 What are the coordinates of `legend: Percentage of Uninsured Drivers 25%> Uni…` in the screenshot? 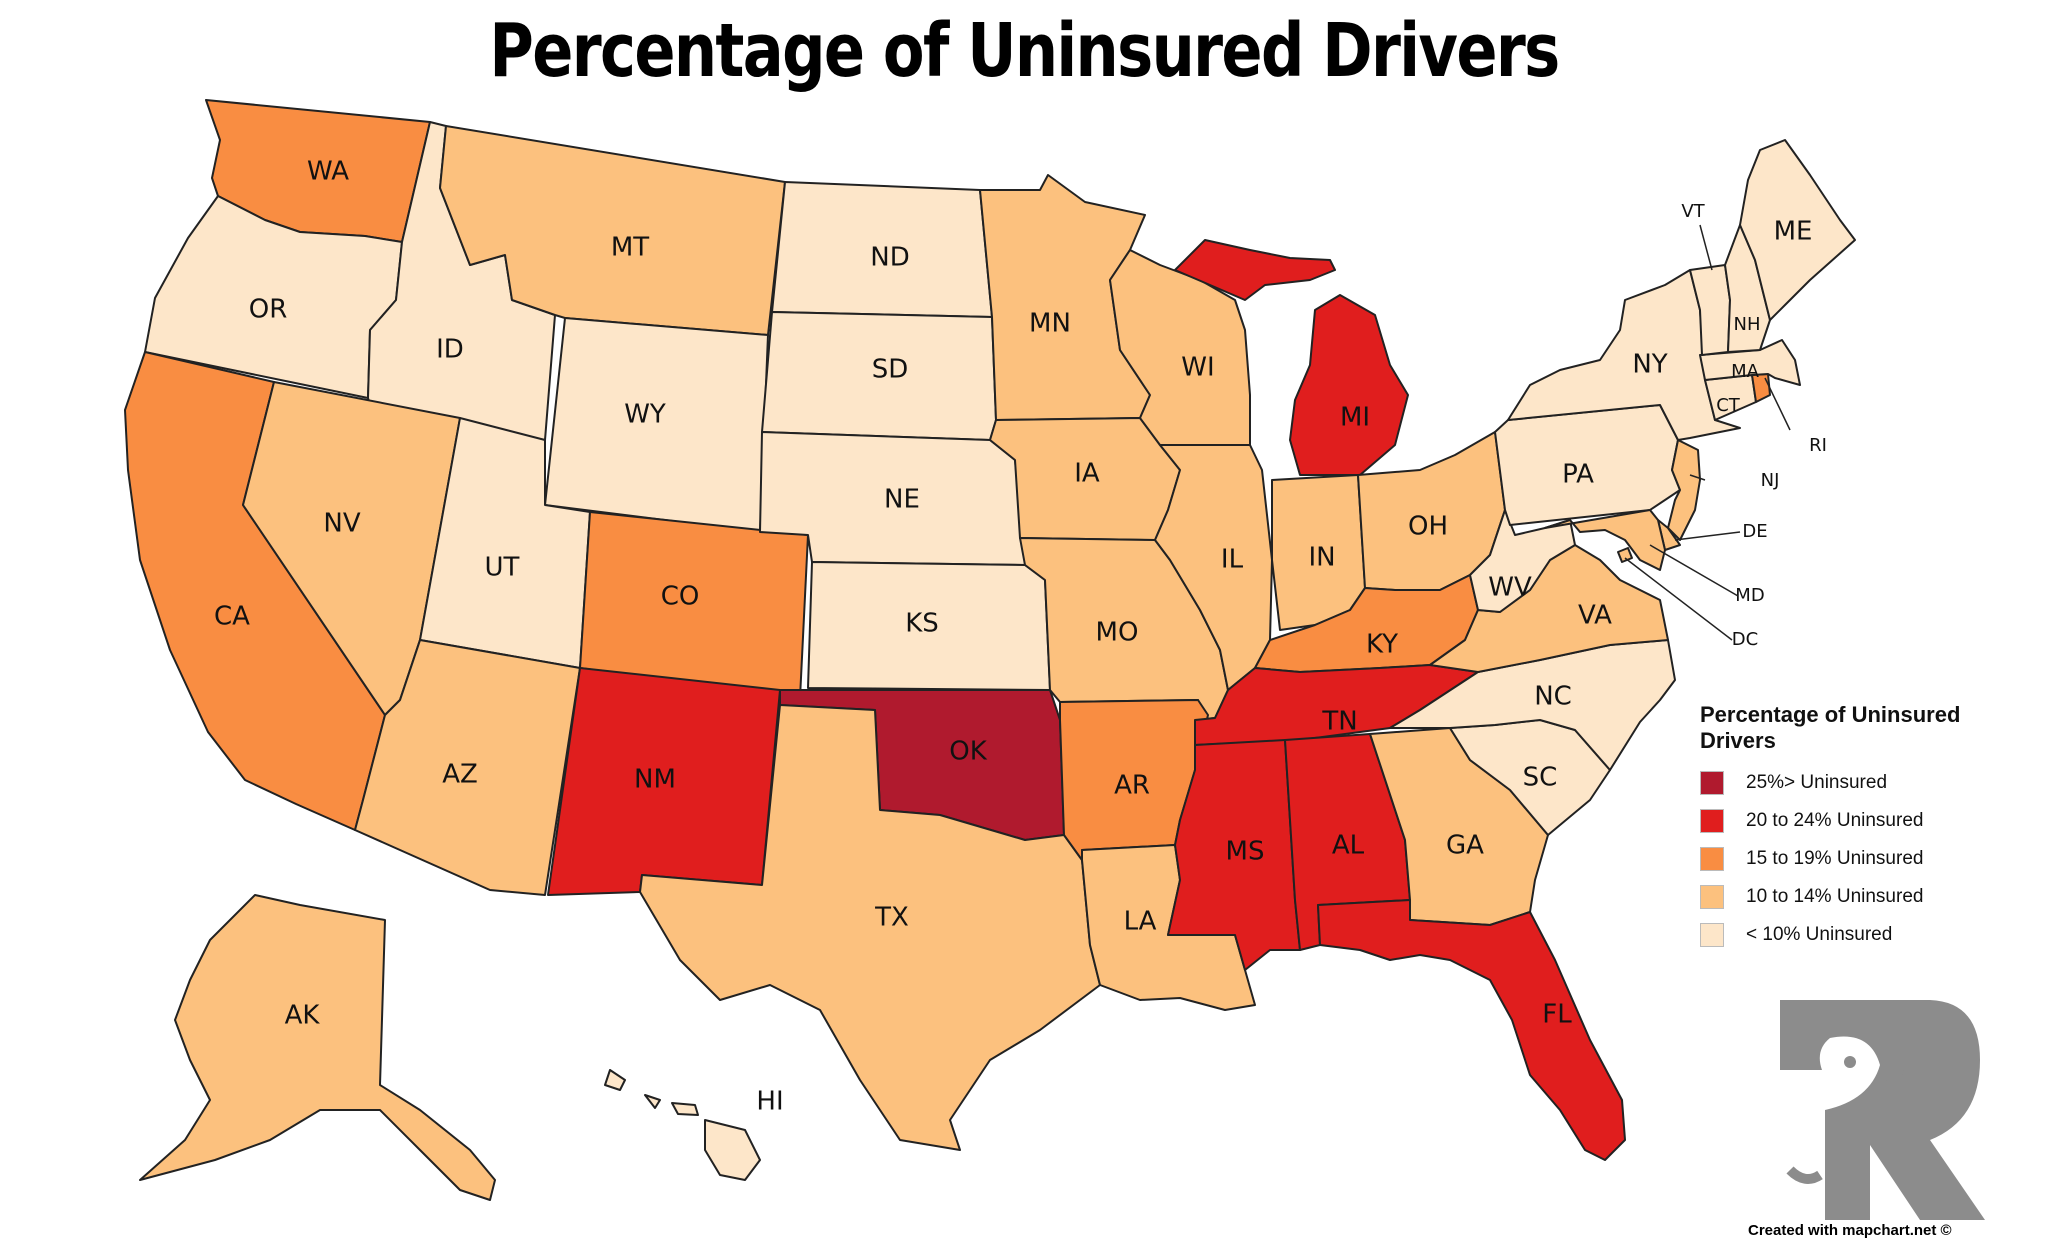 It's located at (1860, 825).